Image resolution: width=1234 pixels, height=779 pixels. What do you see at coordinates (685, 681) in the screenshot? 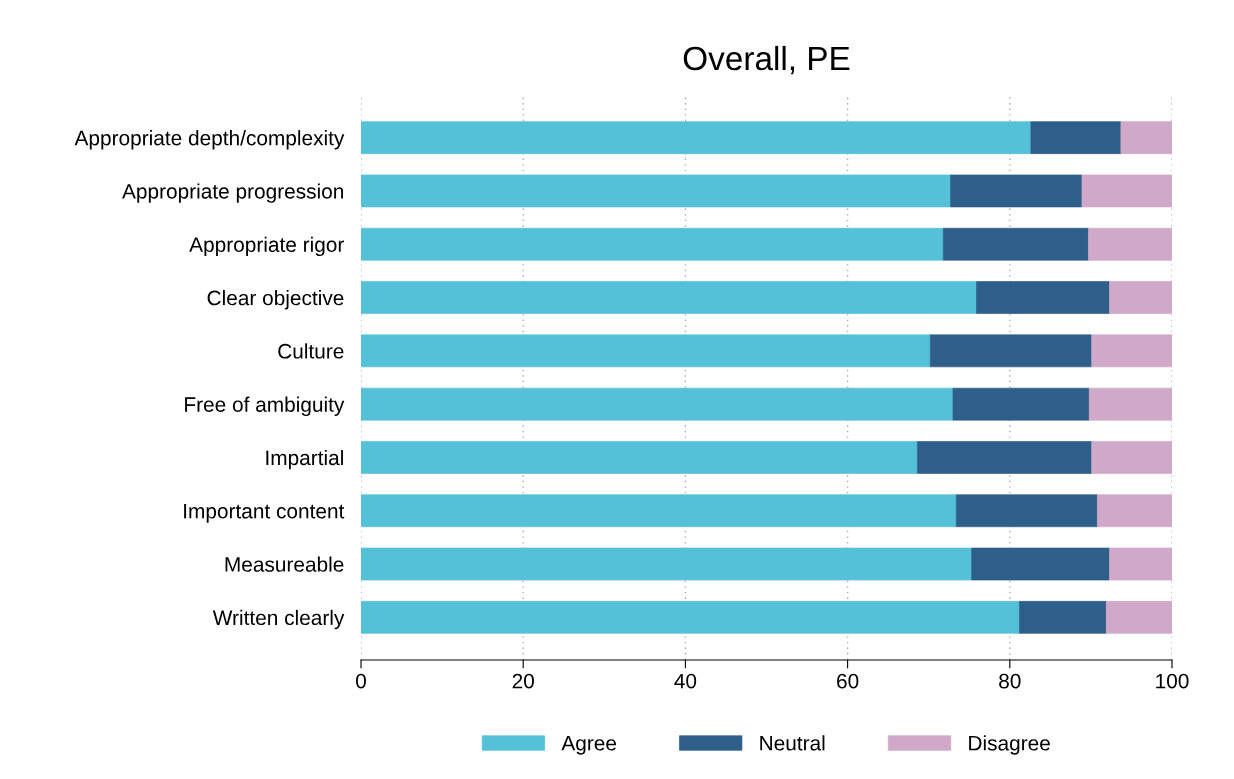
I see `x-tick-label: 40` at bounding box center [685, 681].